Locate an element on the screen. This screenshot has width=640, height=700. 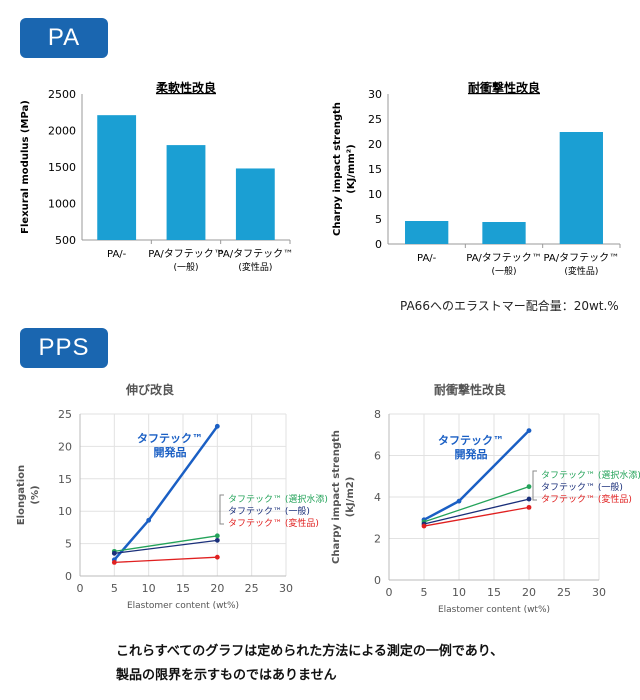
y-axis-label: Charpy impact strength (KJ/mm²) is located at coordinates (344, 169).